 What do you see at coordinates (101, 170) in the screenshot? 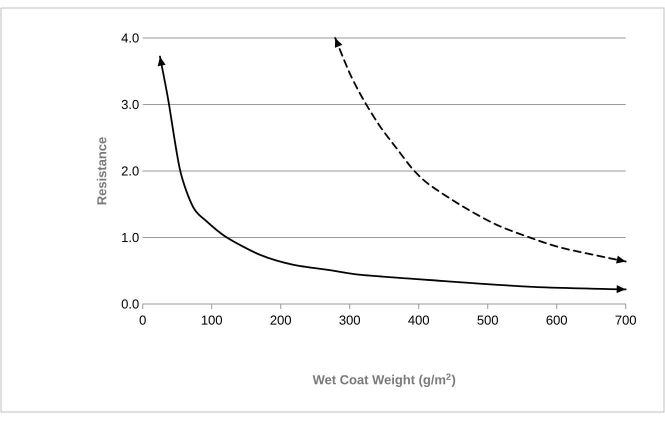
I see `y-axis-title: Resistance` at bounding box center [101, 170].